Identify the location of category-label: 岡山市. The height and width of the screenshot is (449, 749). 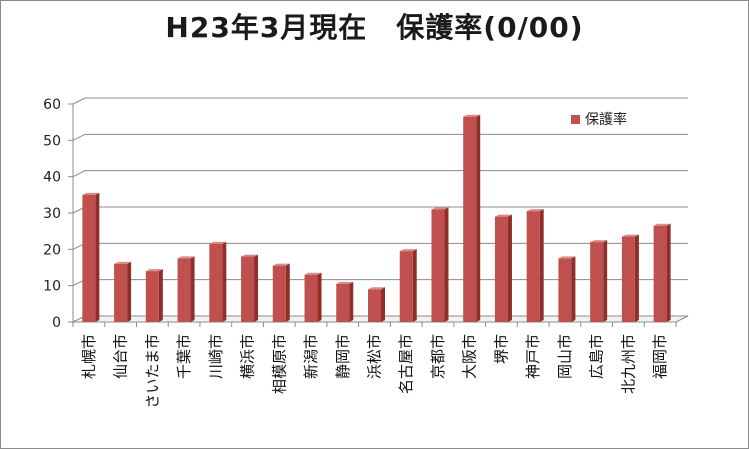
(565, 356).